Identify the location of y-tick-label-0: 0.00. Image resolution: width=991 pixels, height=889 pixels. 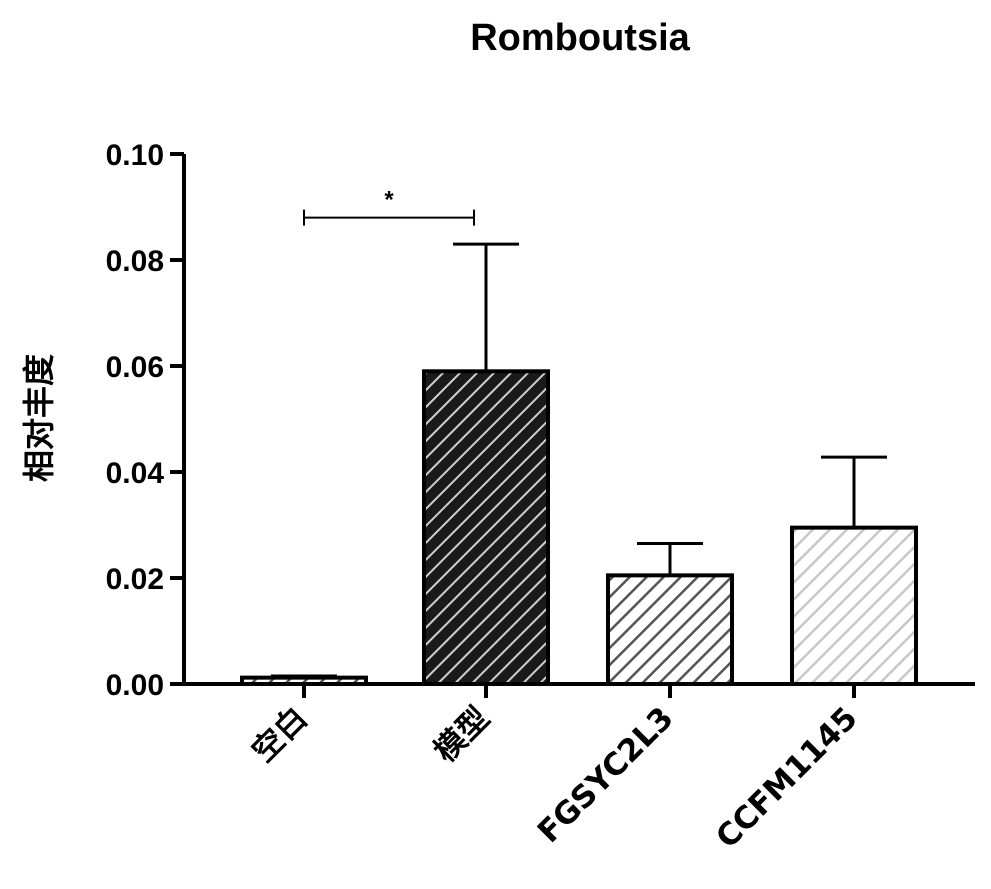
(135, 685).